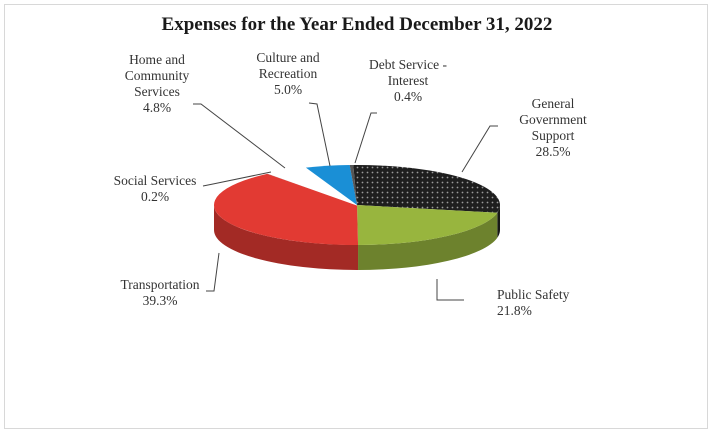  Describe the element at coordinates (408, 80) in the screenshot. I see `slice-label-debt: Interest` at that location.